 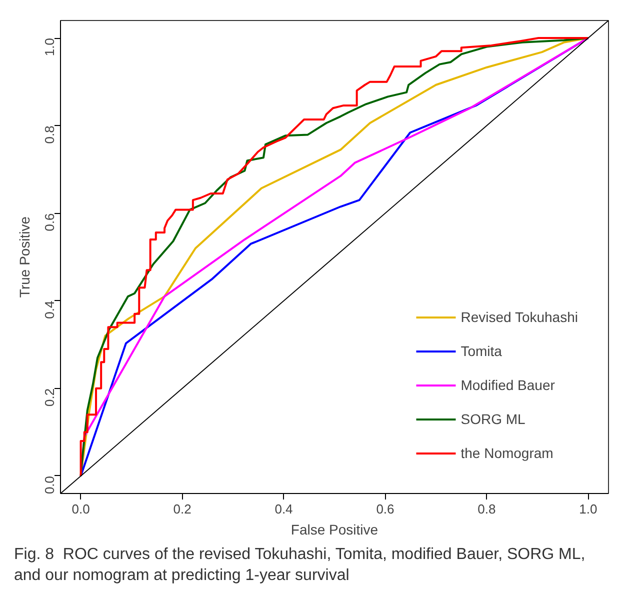 I want to click on x-tick-label: 1.0, so click(x=588, y=509).